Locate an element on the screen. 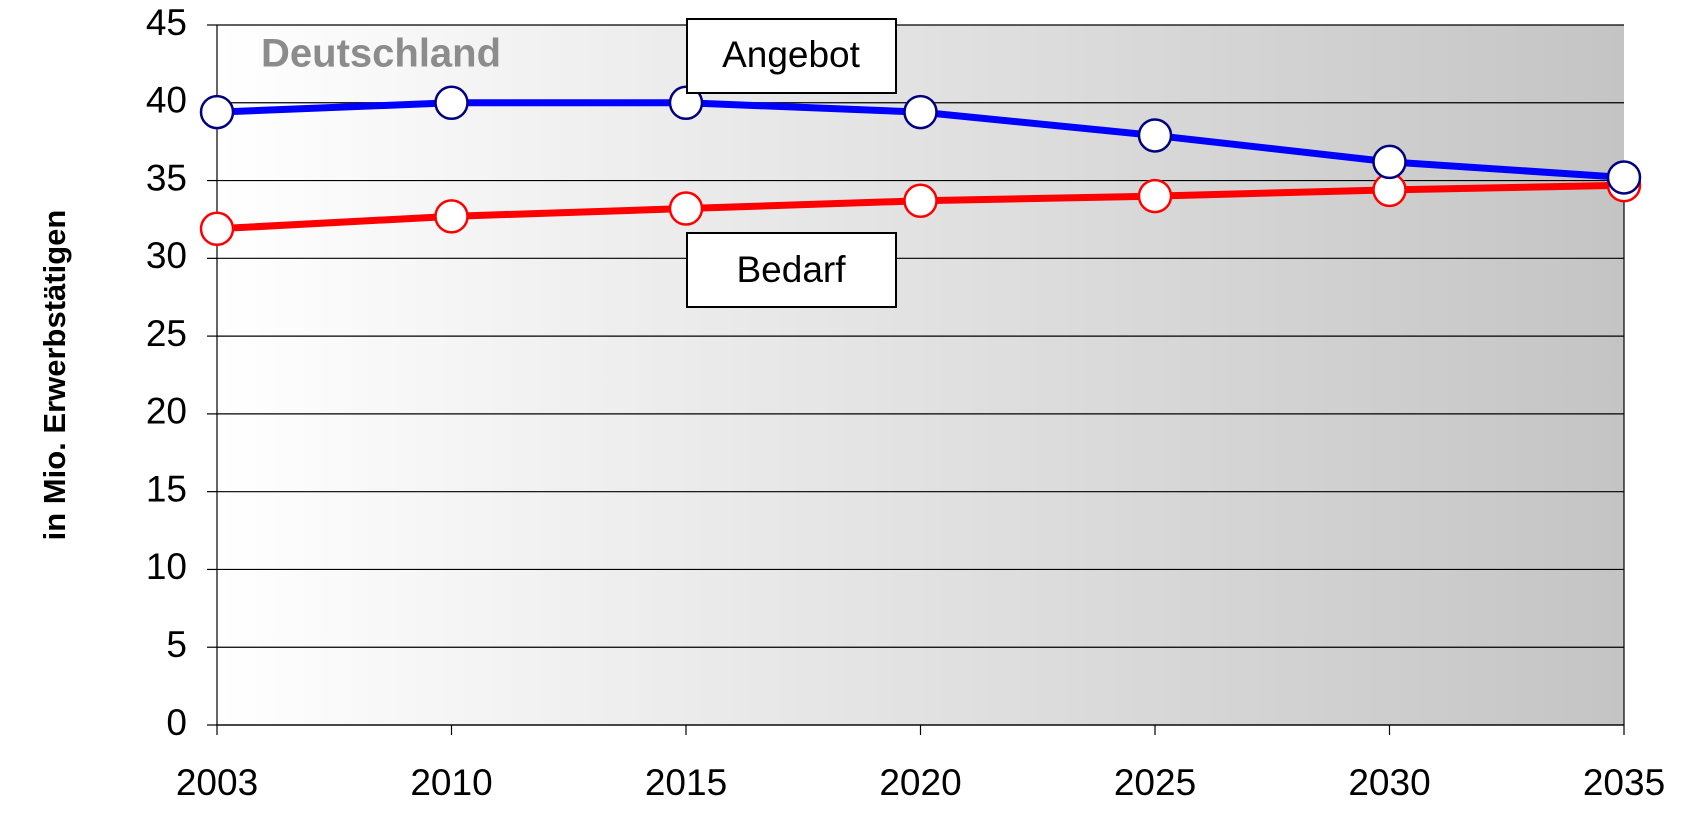  x-tick-label: 2003 is located at coordinates (217, 782).